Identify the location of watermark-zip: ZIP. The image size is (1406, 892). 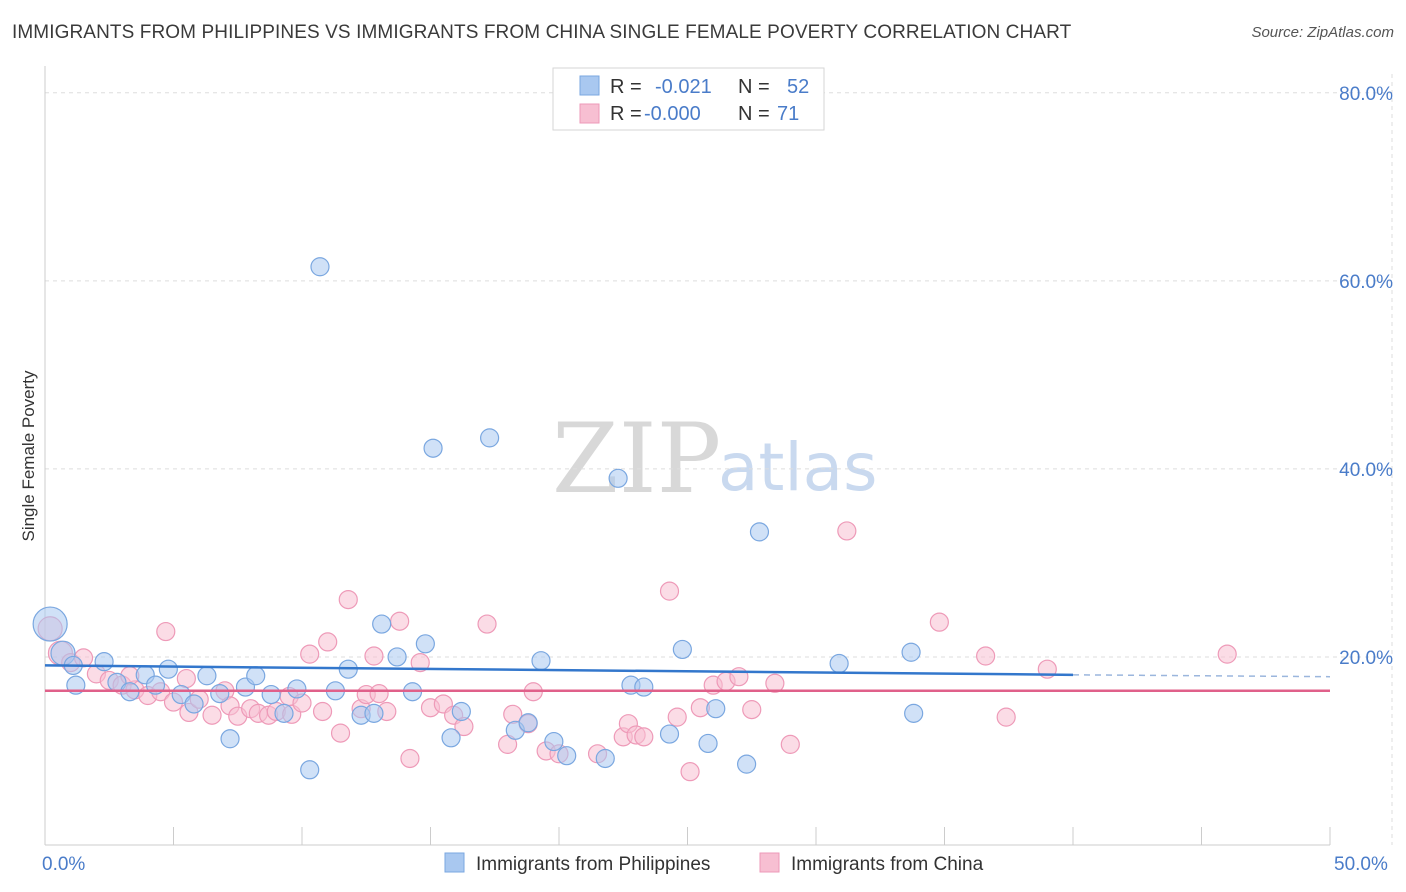
(636, 459).